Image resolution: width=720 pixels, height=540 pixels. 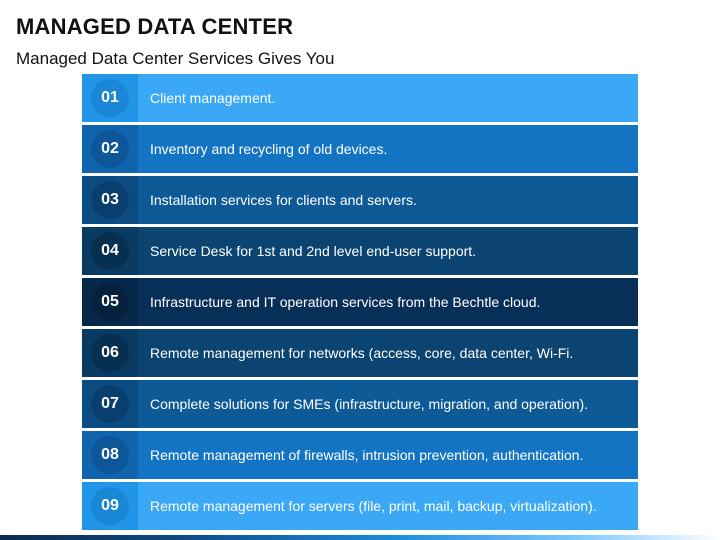 I want to click on item-number: 06, so click(x=110, y=353).